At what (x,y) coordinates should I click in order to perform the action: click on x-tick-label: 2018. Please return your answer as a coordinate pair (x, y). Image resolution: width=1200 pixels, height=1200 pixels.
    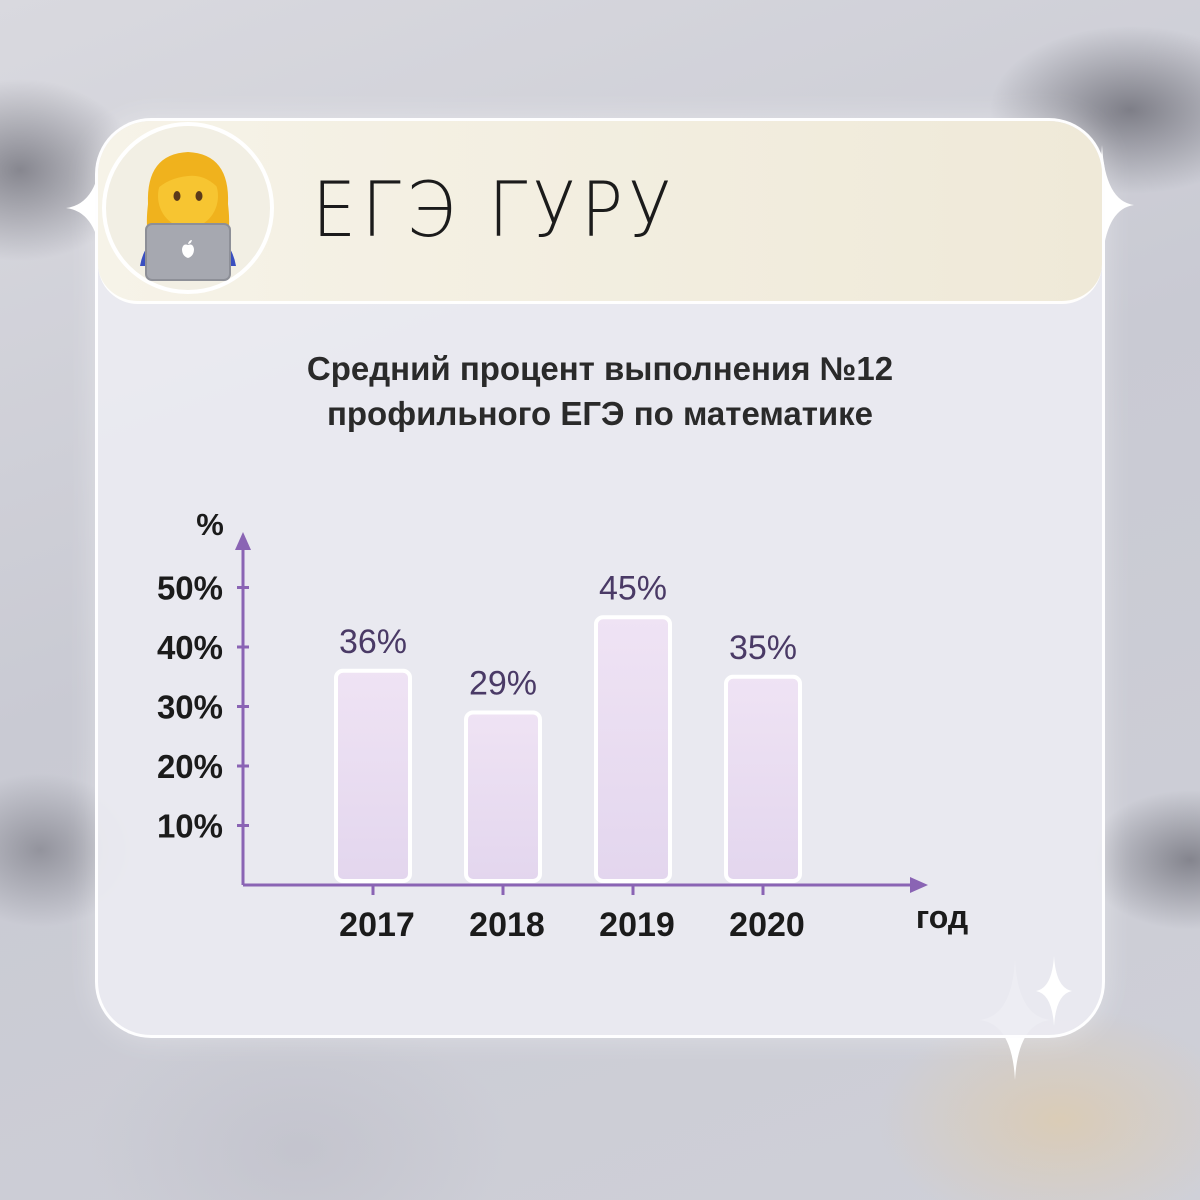
    Looking at the image, I should click on (507, 925).